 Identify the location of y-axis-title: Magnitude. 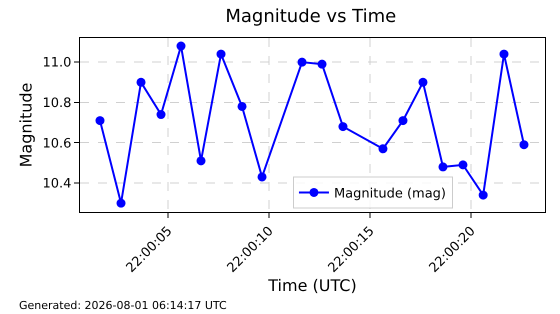
(26, 125).